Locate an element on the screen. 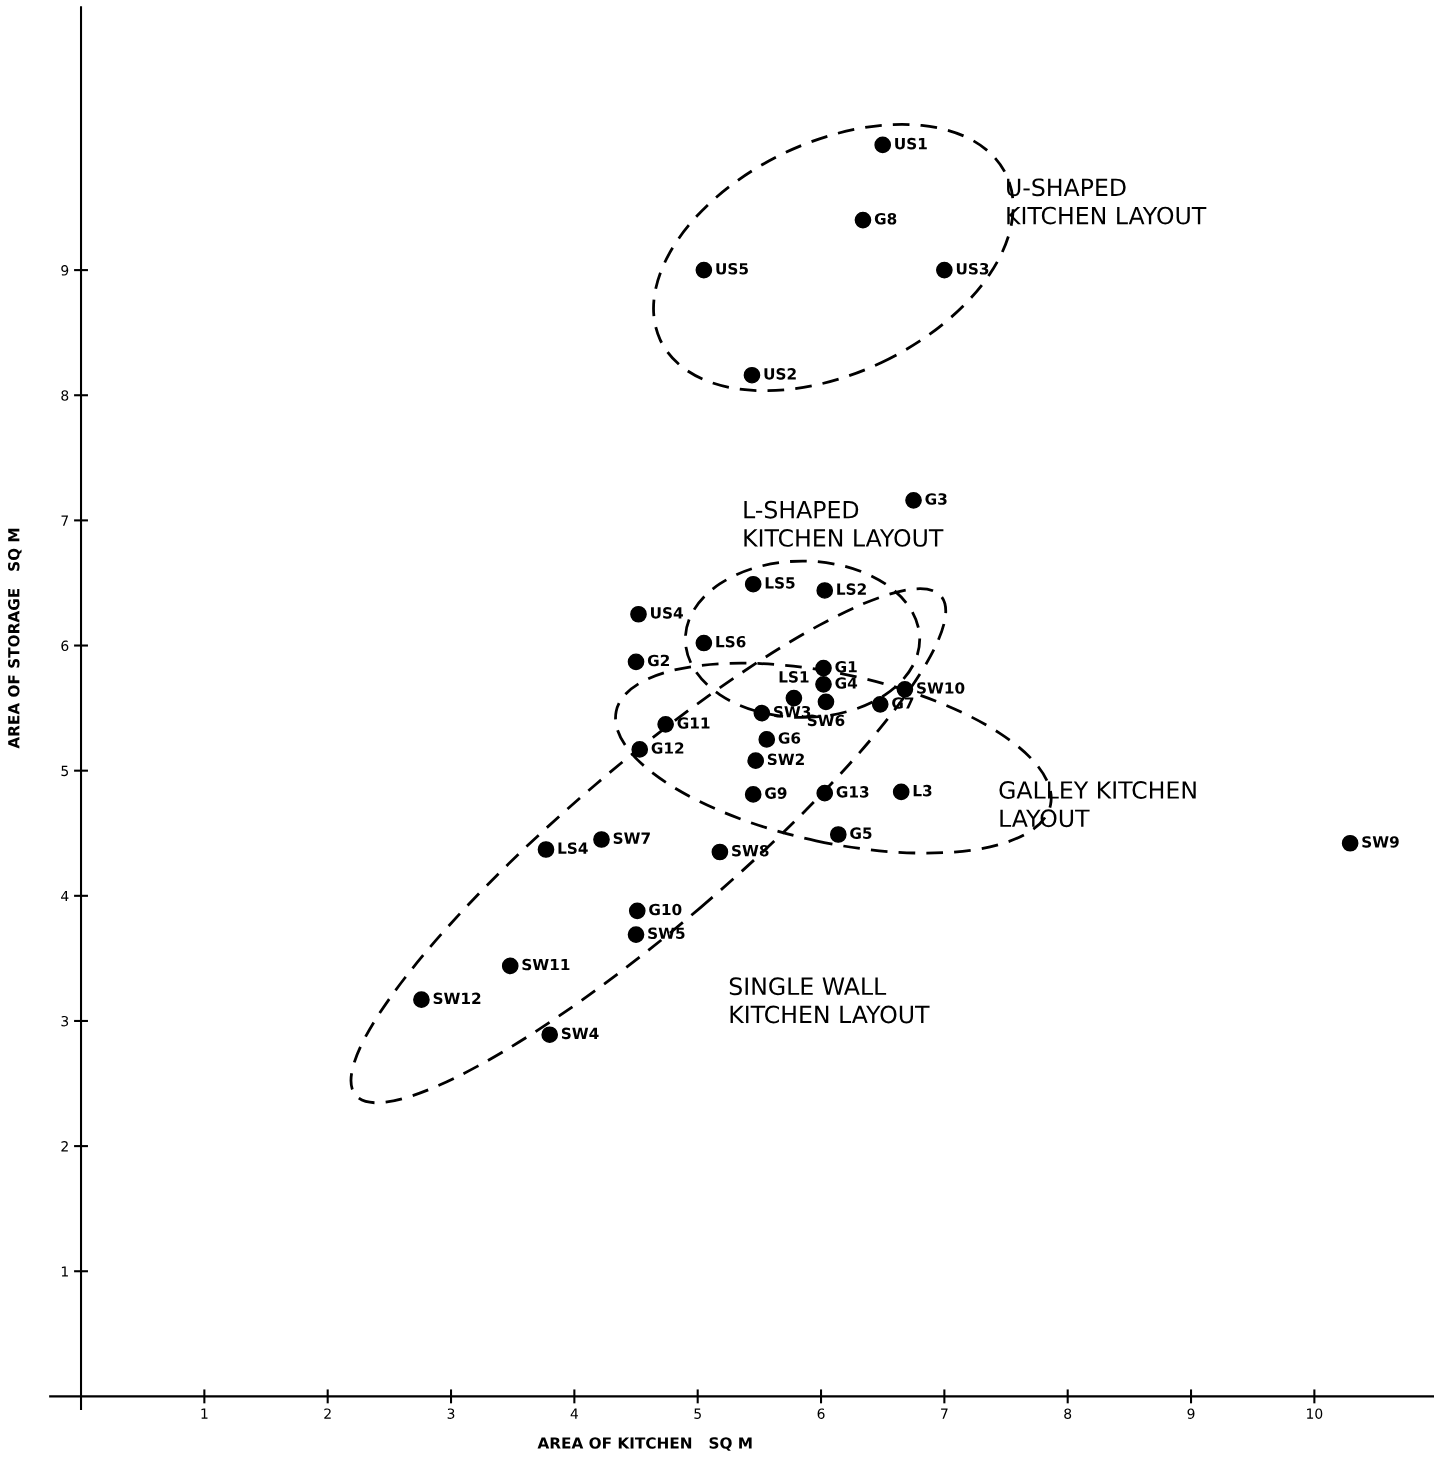  data-label: G6 is located at coordinates (789, 738).